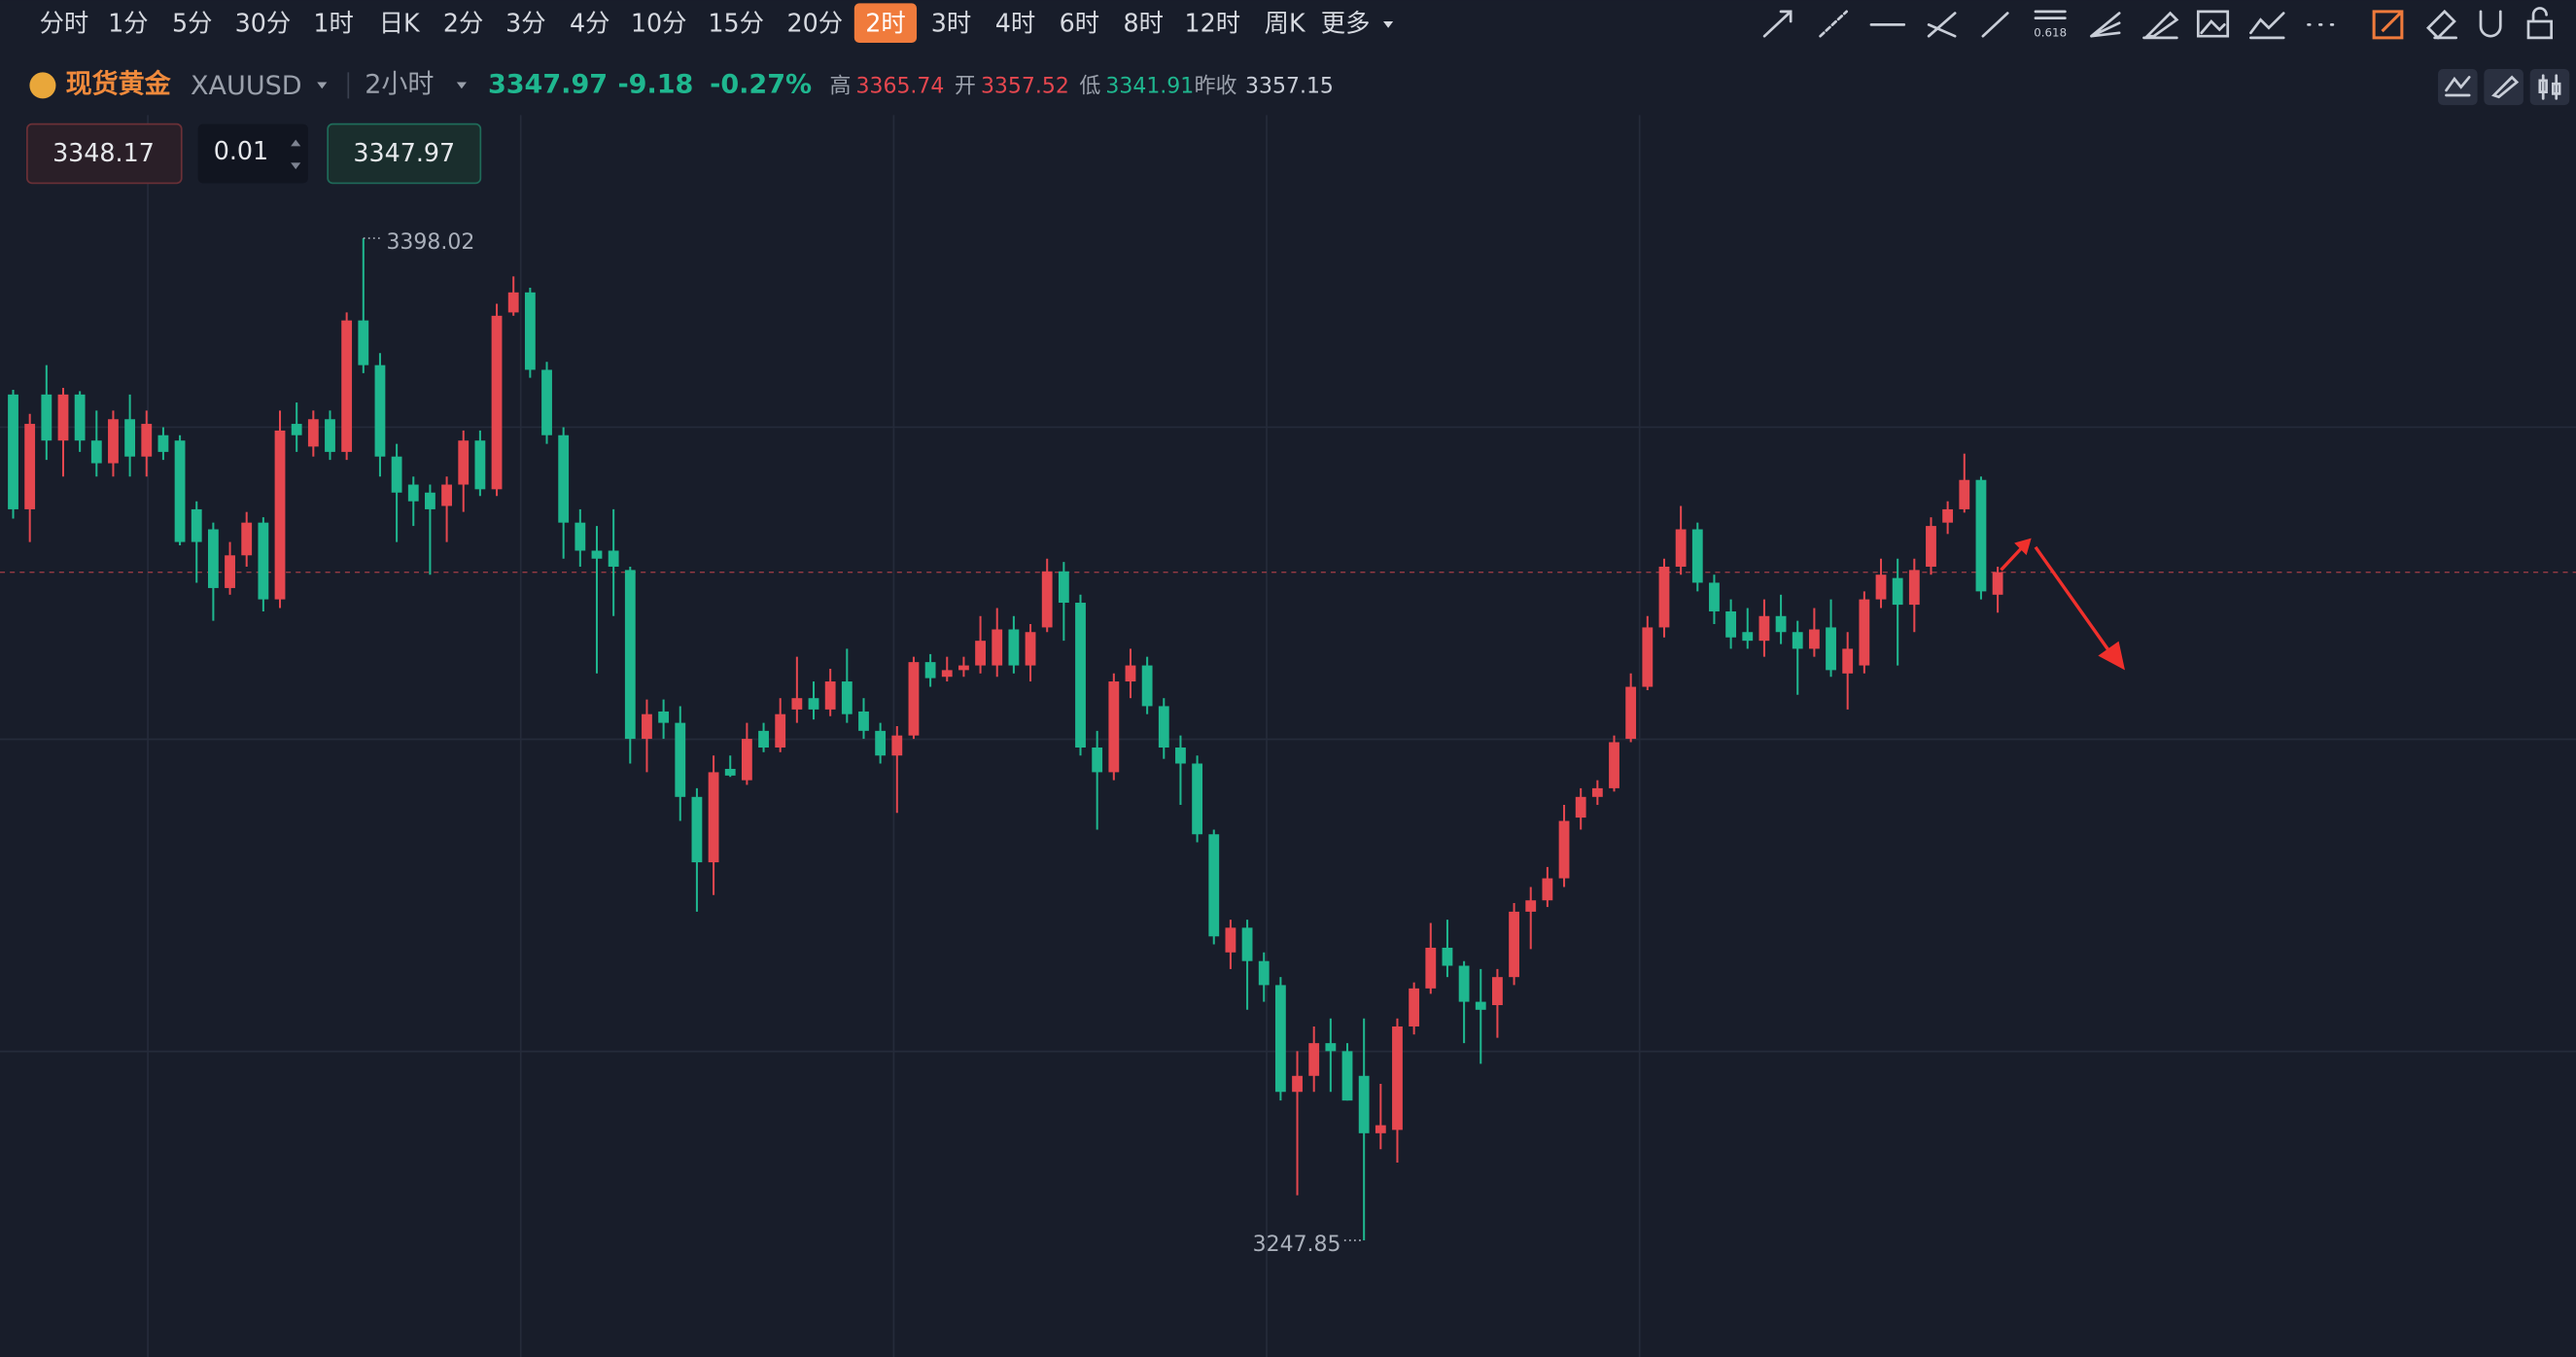  I want to click on timeframe: 20分, so click(814, 22).